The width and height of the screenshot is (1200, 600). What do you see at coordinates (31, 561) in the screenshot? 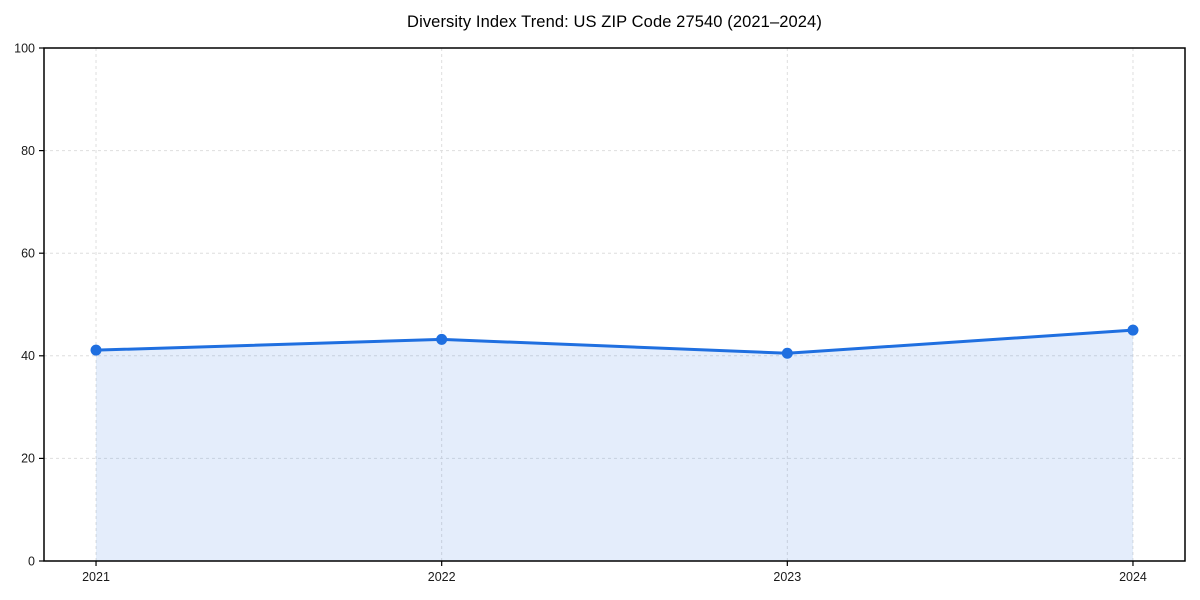
I see `y-tick-label: 0` at bounding box center [31, 561].